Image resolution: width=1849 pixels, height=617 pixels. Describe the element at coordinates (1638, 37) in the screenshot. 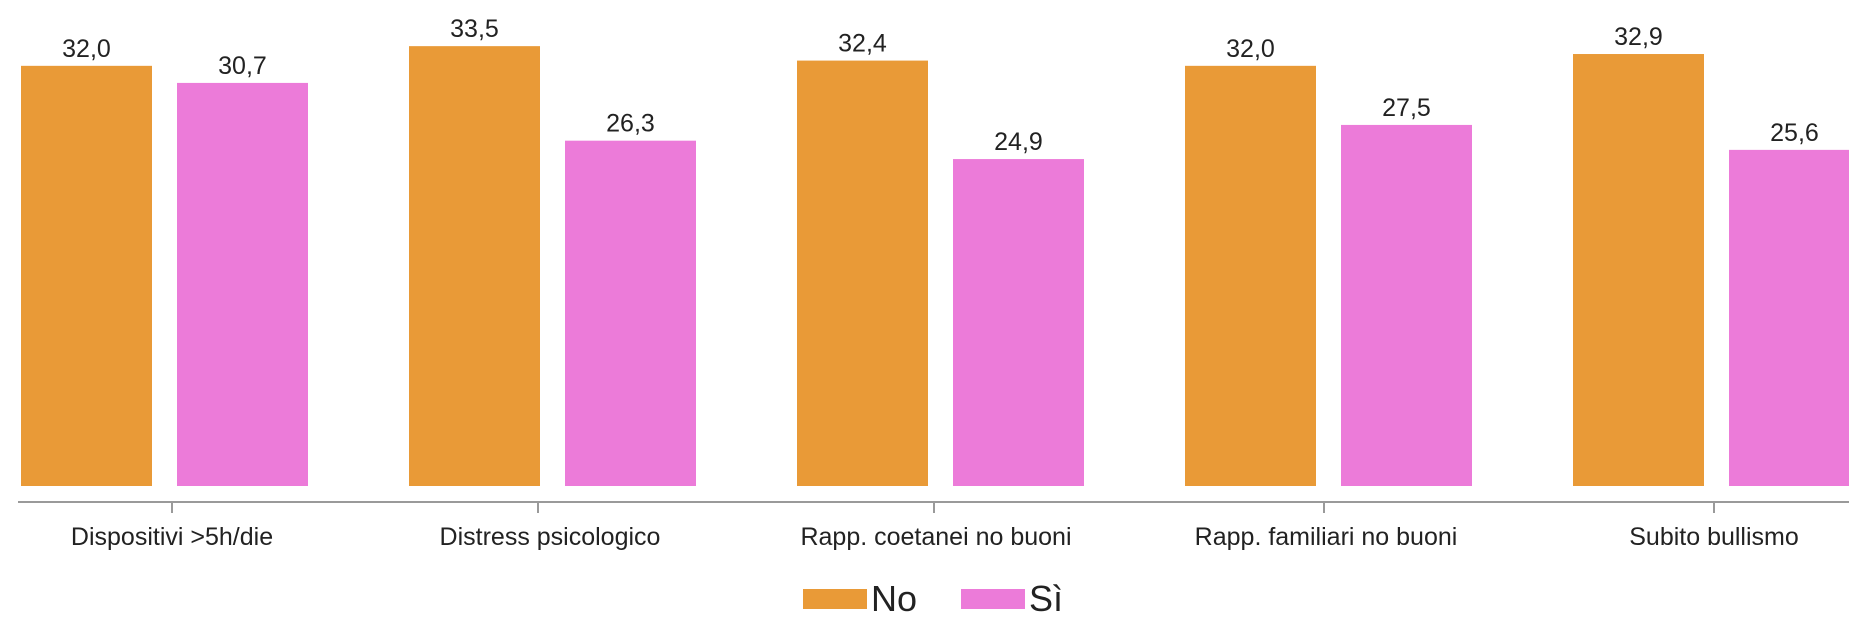

I see `value-label: 32,9` at that location.